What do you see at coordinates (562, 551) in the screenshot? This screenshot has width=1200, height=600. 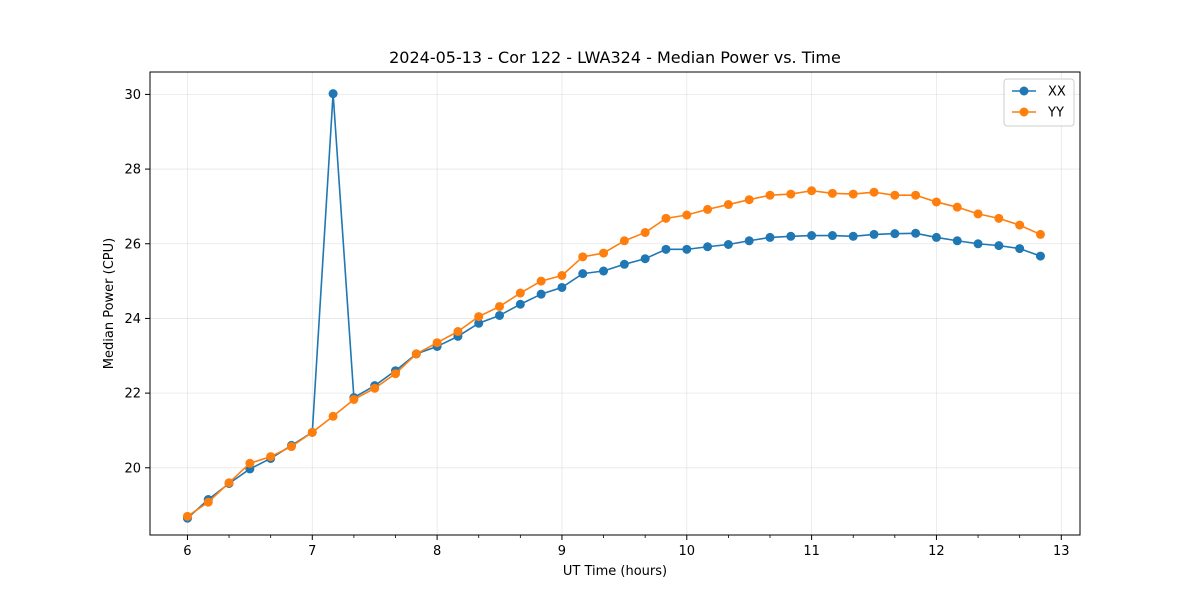 I see `x-tick-label: 9` at bounding box center [562, 551].